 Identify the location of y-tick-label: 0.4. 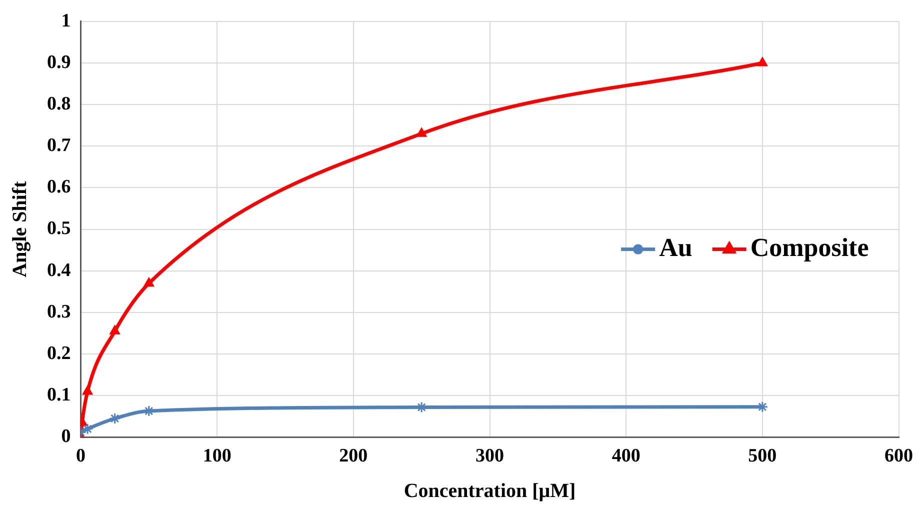
(59, 270).